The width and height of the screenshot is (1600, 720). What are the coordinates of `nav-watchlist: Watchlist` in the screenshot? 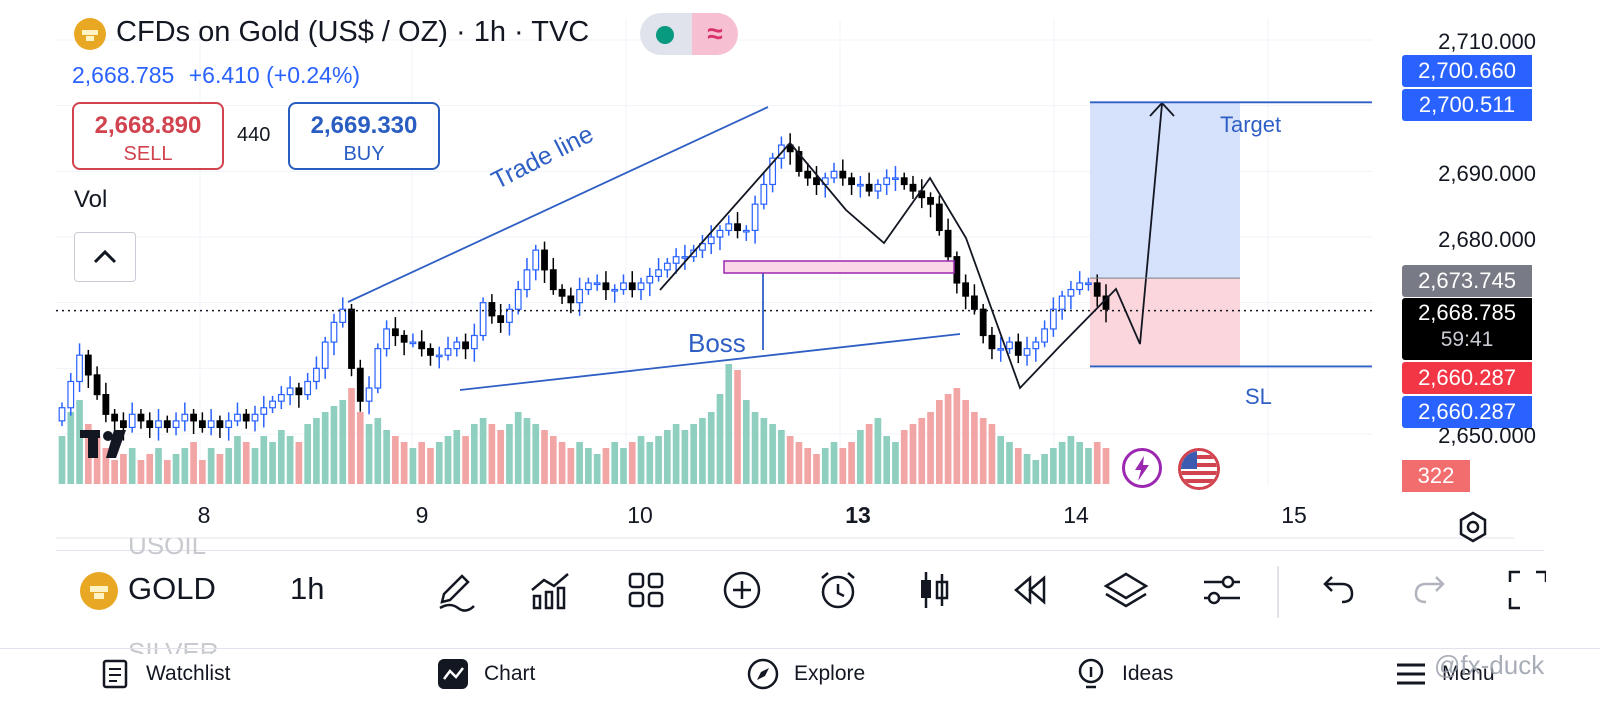 It's located at (164, 674).